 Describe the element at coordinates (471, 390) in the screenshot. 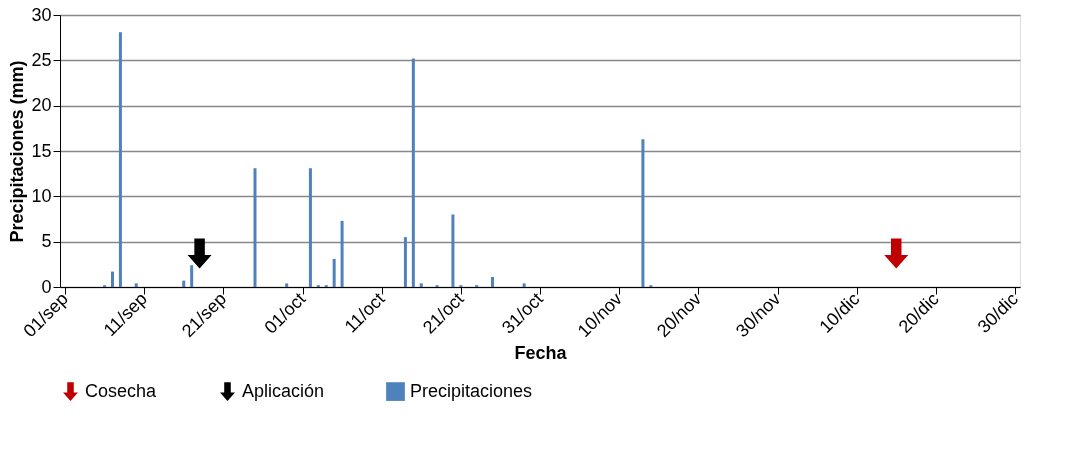

I see `legend-label: Precipitaciones` at that location.